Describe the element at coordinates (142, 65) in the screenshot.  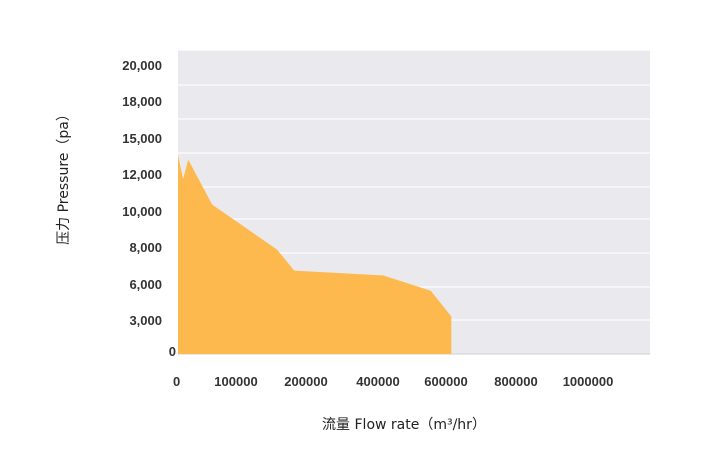
I see `y-tick-label: 20,000` at that location.